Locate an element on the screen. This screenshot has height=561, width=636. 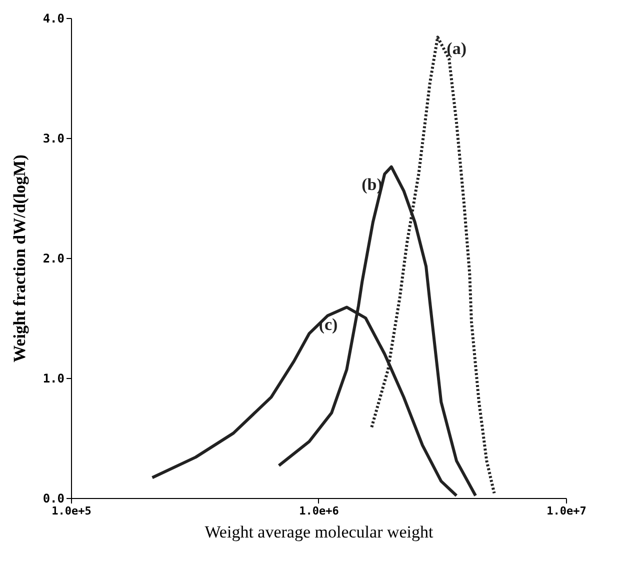
series-label: (a) is located at coordinates (456, 48).